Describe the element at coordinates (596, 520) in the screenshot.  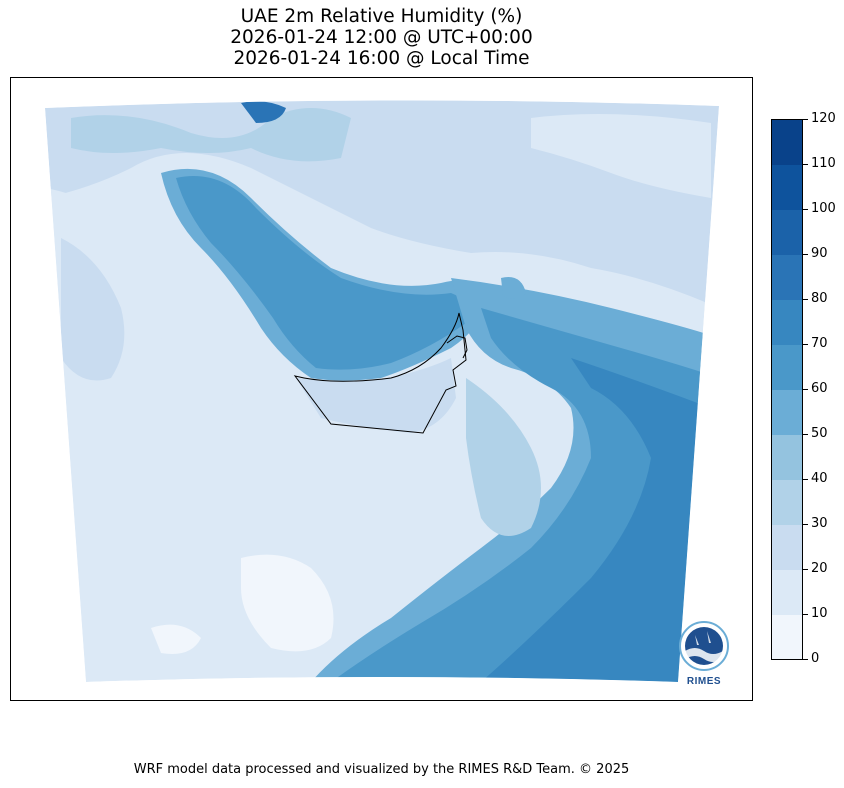
I see `contour-arabian-sea` at that location.